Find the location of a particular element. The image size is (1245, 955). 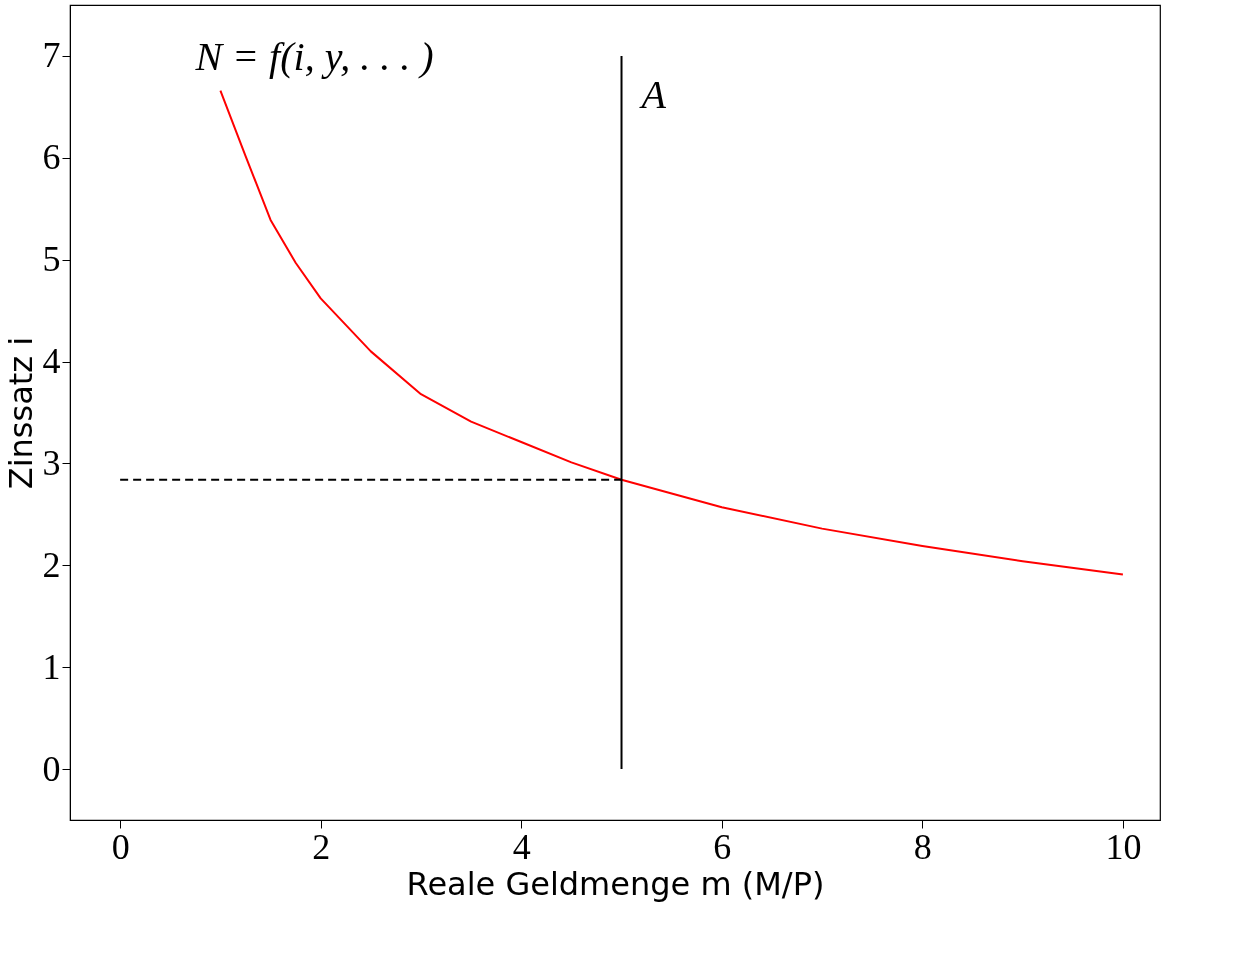

series-label: N = f(i, y, . . . ) is located at coordinates (314, 56).